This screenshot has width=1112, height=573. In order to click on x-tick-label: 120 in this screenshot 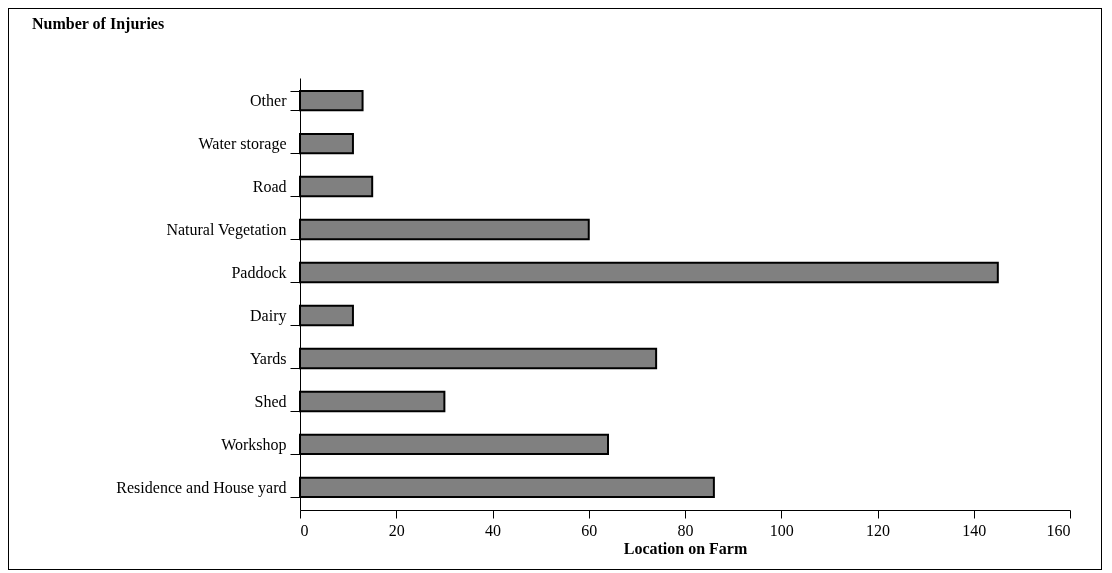, I will do `click(878, 530)`.